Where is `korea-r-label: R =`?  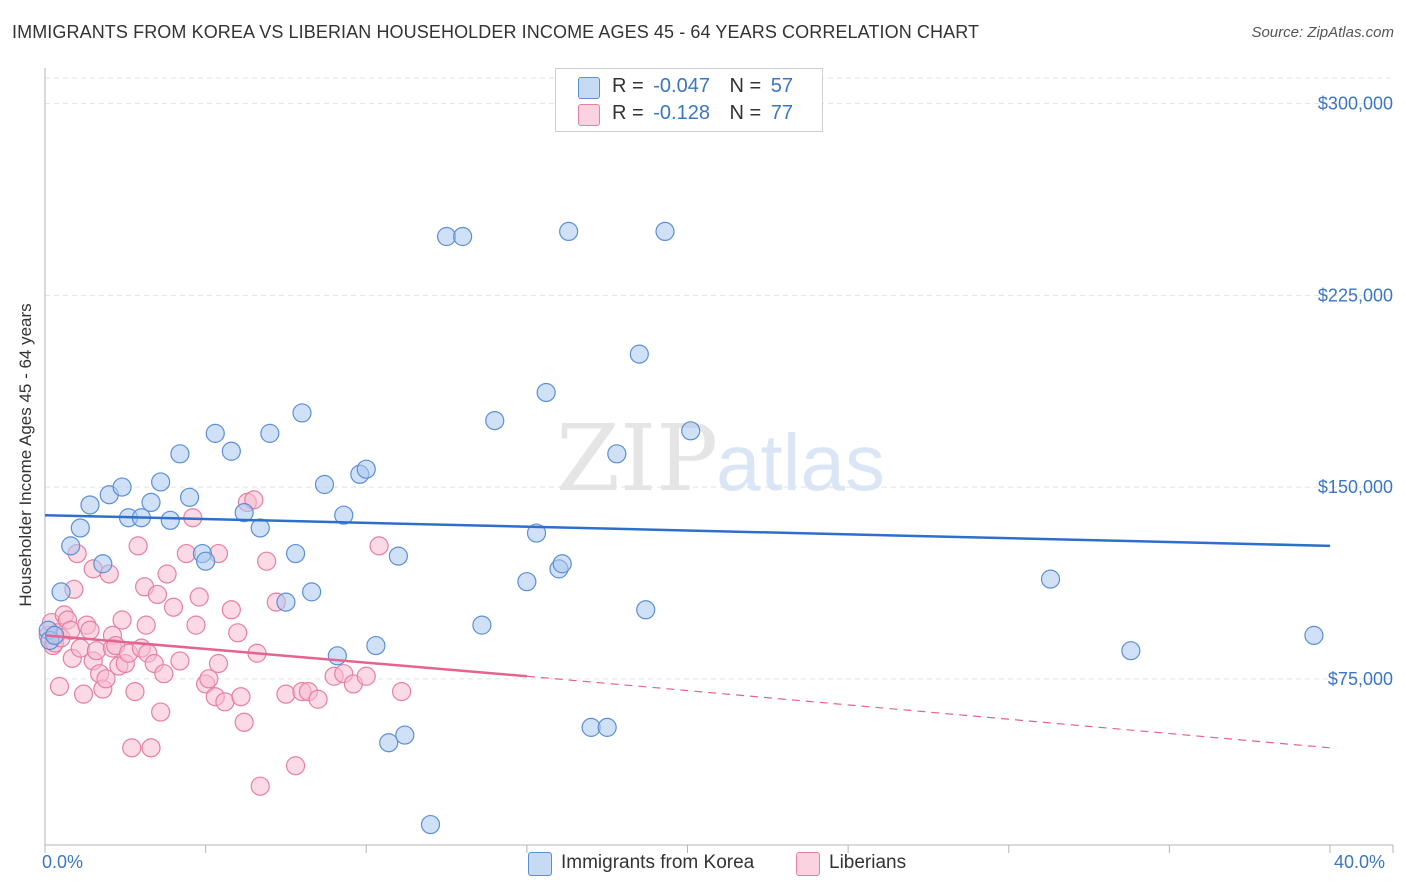 korea-r-label: R = is located at coordinates (628, 86).